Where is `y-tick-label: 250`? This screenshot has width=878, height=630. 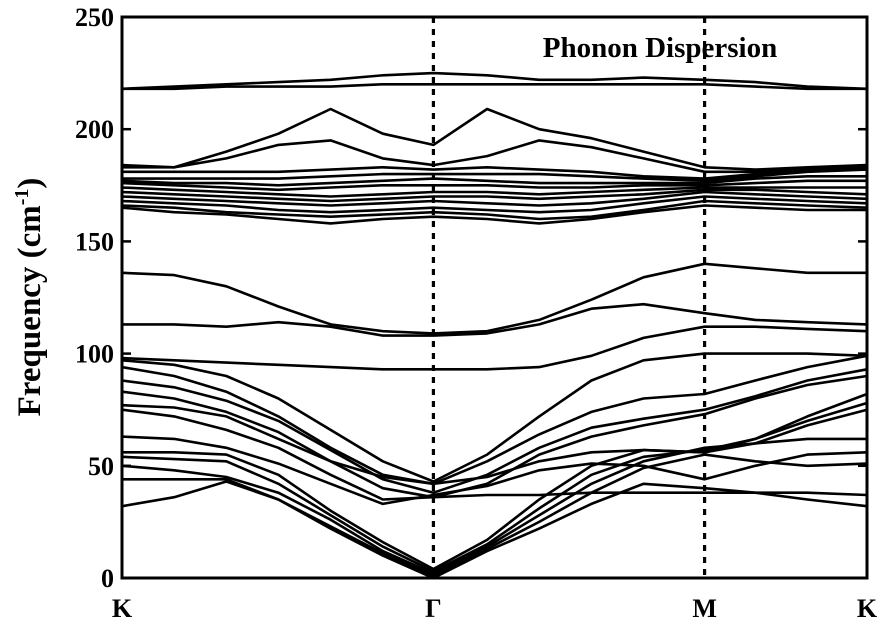 y-tick-label: 250 is located at coordinates (94, 17).